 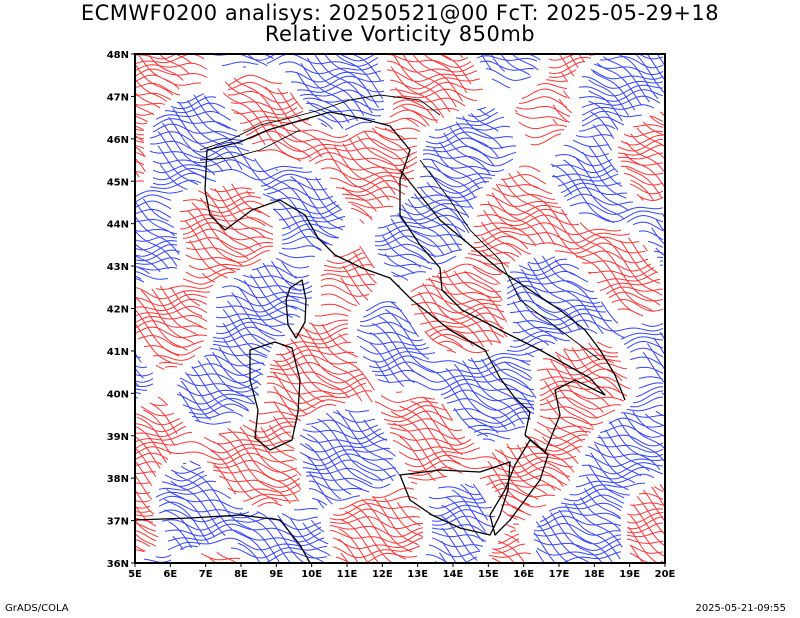 I want to click on lat-tick-label: 36N, so click(x=118, y=564).